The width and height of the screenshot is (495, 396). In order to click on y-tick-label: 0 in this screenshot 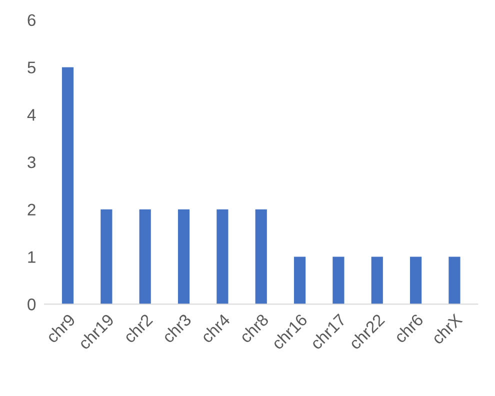, I will do `click(32, 304)`.